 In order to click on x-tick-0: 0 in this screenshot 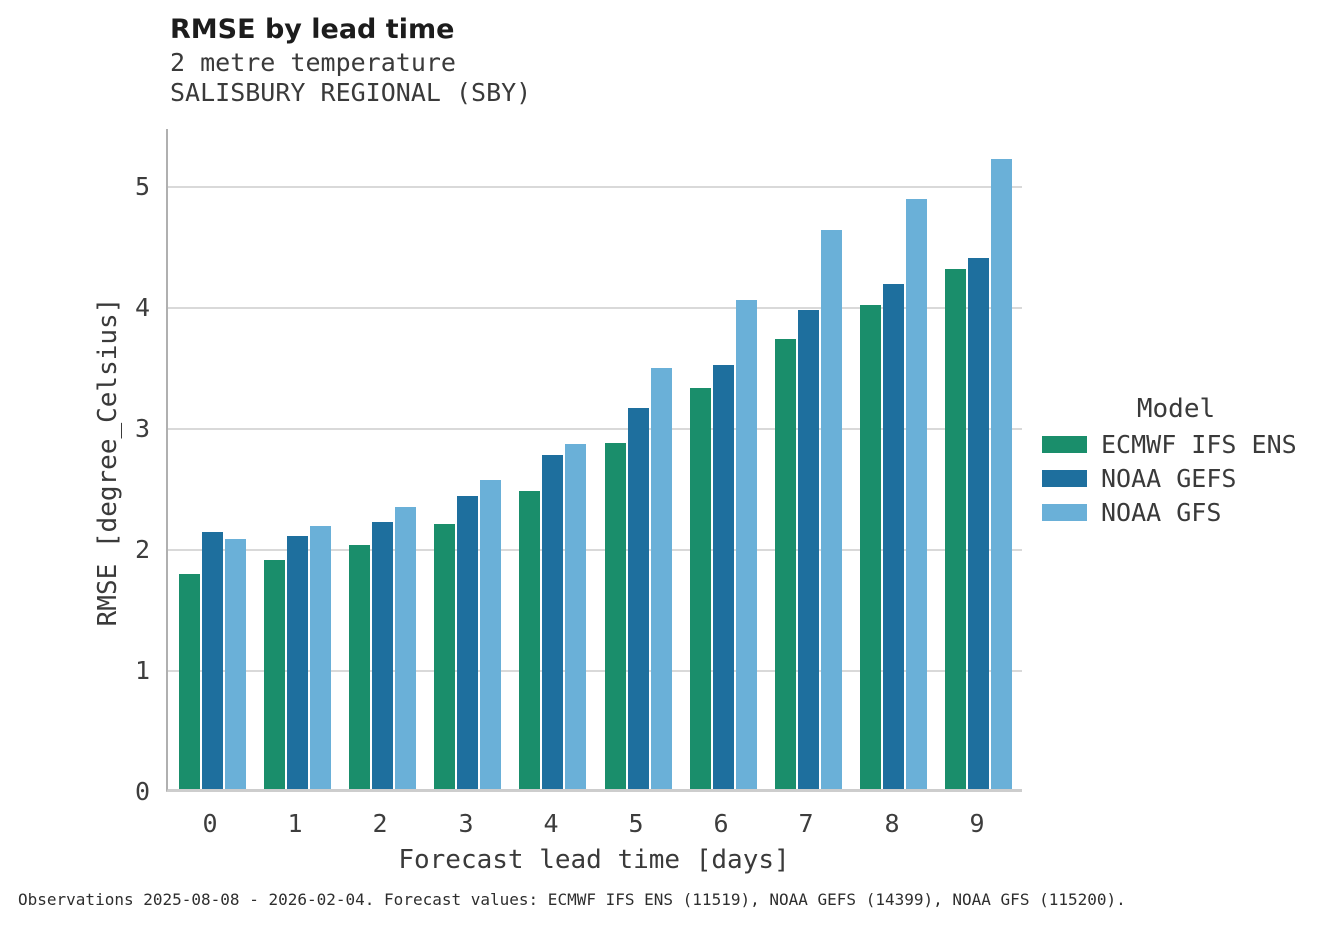, I will do `click(210, 823)`.